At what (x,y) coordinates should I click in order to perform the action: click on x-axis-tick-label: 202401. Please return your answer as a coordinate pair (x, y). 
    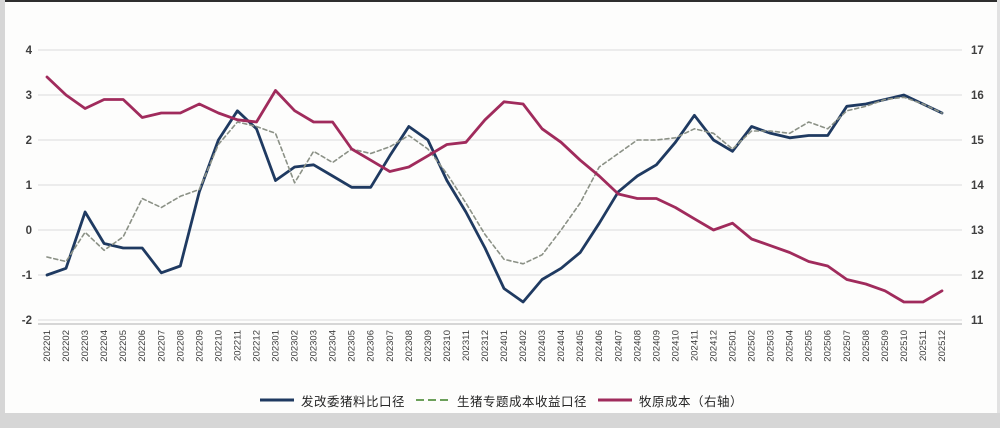
    Looking at the image, I should click on (504, 346).